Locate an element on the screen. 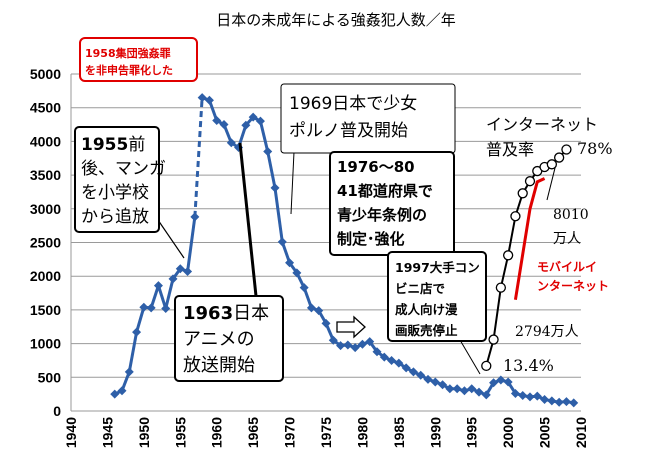 The height and width of the screenshot is (471, 645). y-tick-label: 1000 is located at coordinates (45, 344).